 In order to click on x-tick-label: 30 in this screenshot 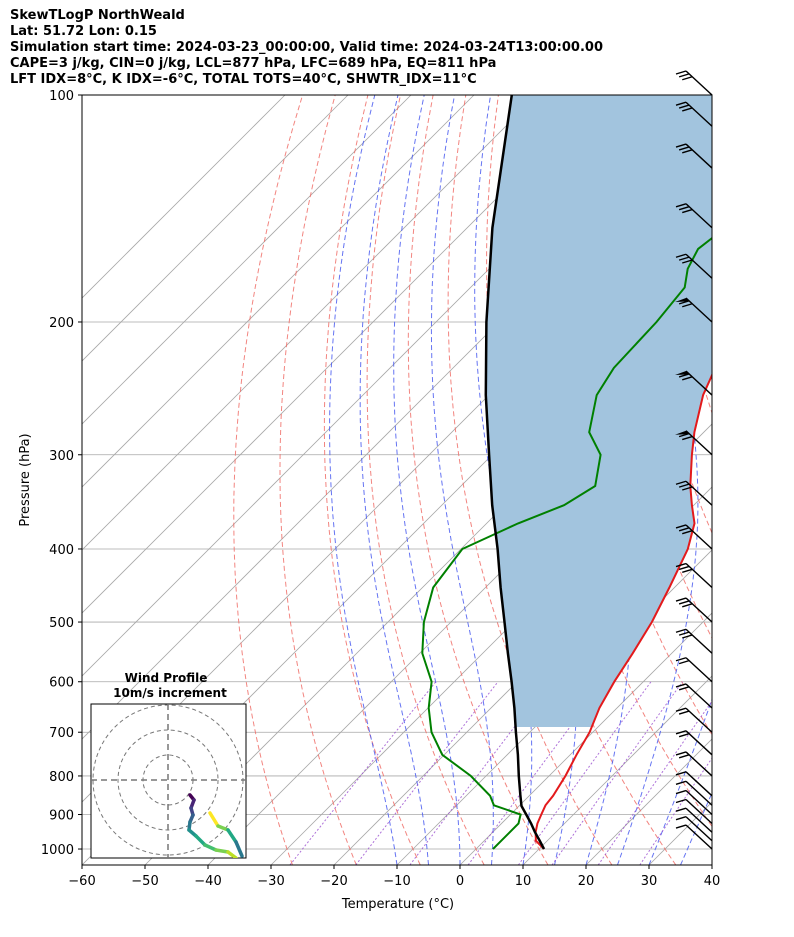, I will do `click(649, 881)`.